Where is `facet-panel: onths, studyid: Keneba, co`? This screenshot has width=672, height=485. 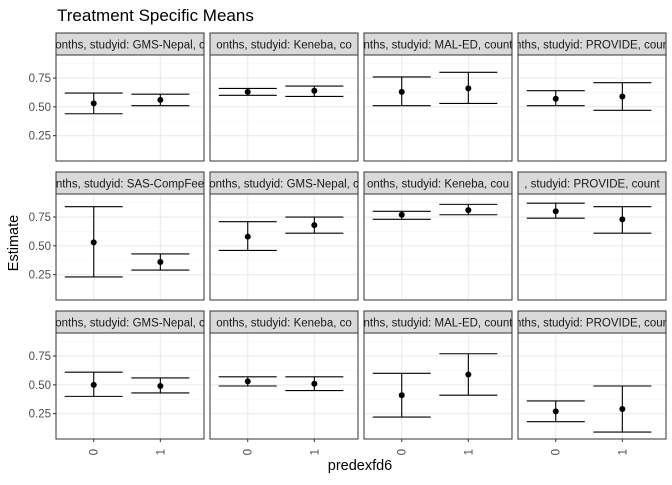 facet-panel: onths, studyid: Keneba, co is located at coordinates (284, 97).